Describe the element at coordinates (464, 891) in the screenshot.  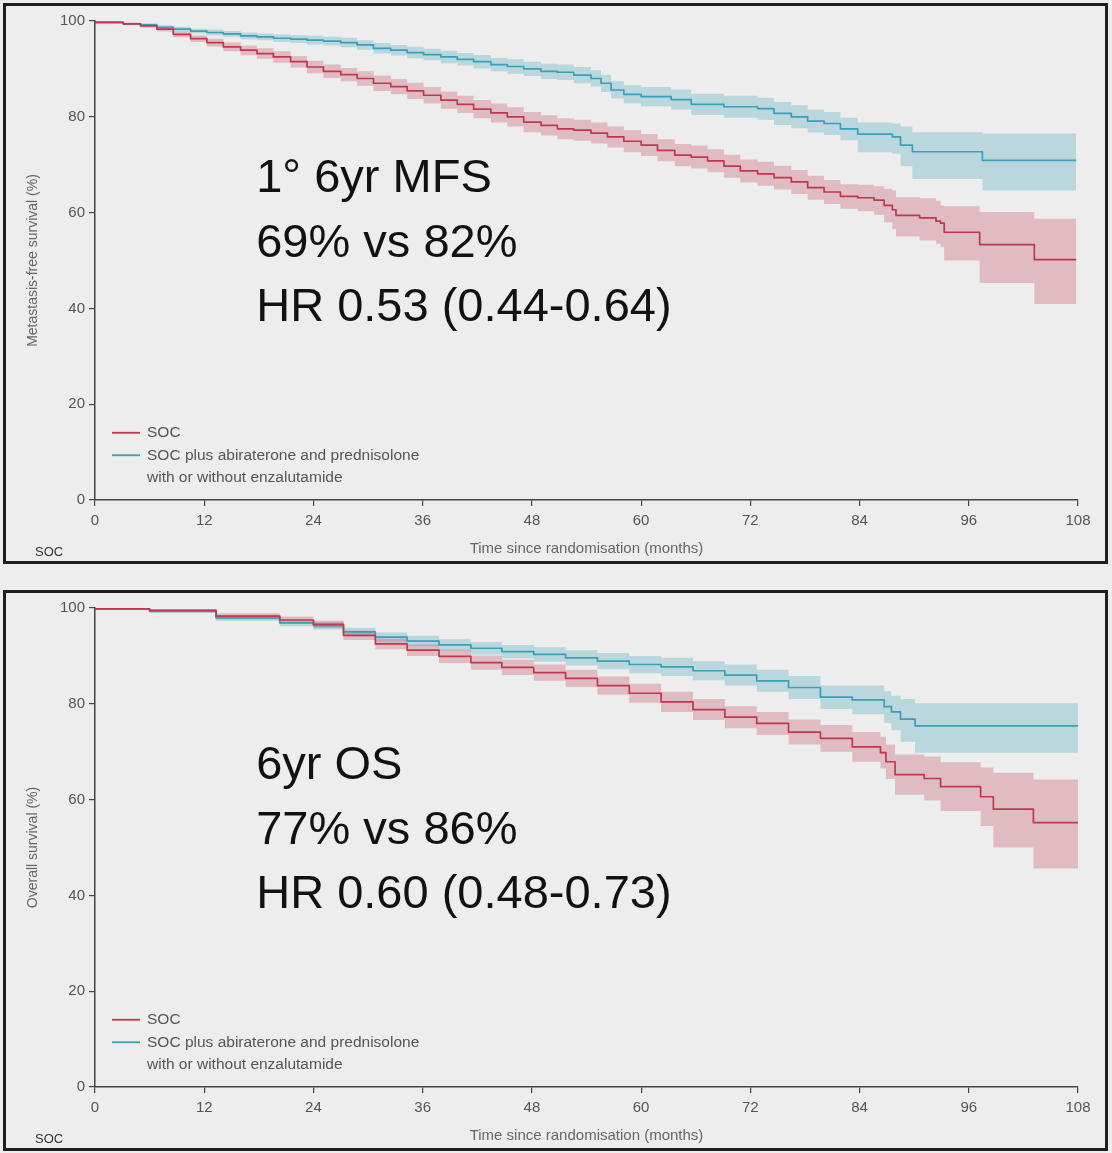
I see `annotation: HR 0.60 (0.48-0.73)` at that location.